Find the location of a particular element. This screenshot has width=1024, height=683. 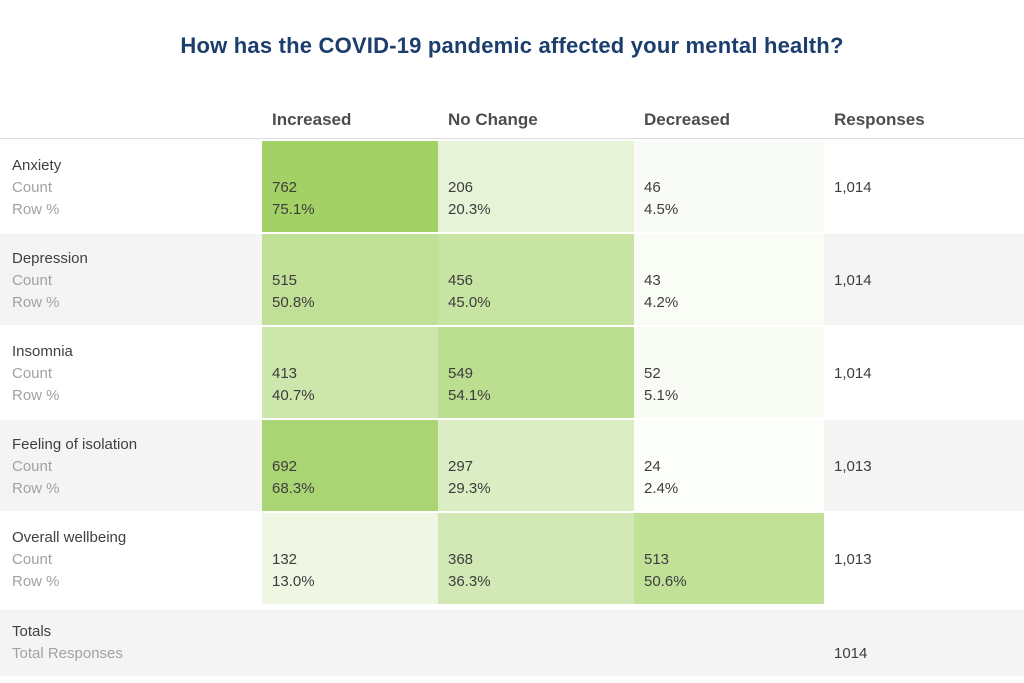

heatmap-cell: 513 50.6% is located at coordinates (729, 558).